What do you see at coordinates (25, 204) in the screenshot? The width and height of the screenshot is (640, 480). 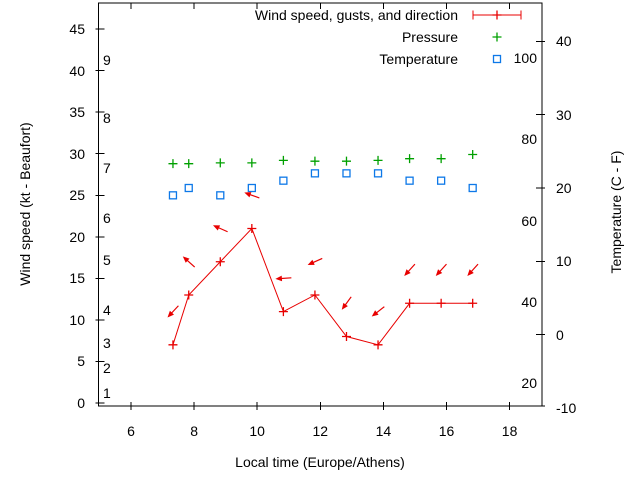 I see `y-left-axis-title-text: Wind speed (kt - Beaufort)` at bounding box center [25, 204].